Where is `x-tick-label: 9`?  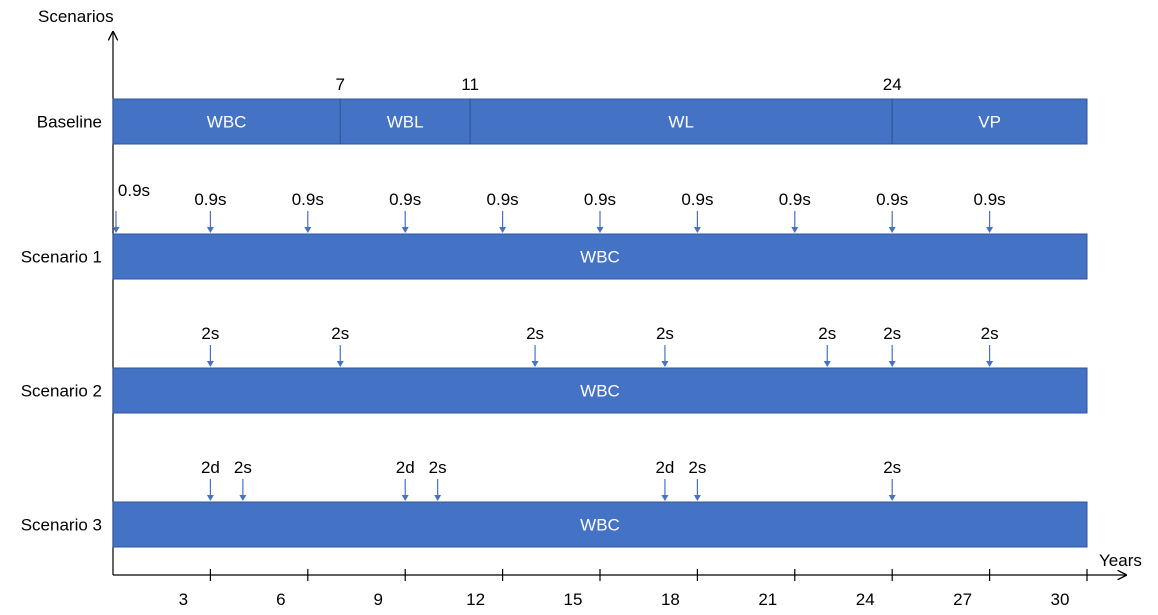
x-tick-label: 9 is located at coordinates (377, 599).